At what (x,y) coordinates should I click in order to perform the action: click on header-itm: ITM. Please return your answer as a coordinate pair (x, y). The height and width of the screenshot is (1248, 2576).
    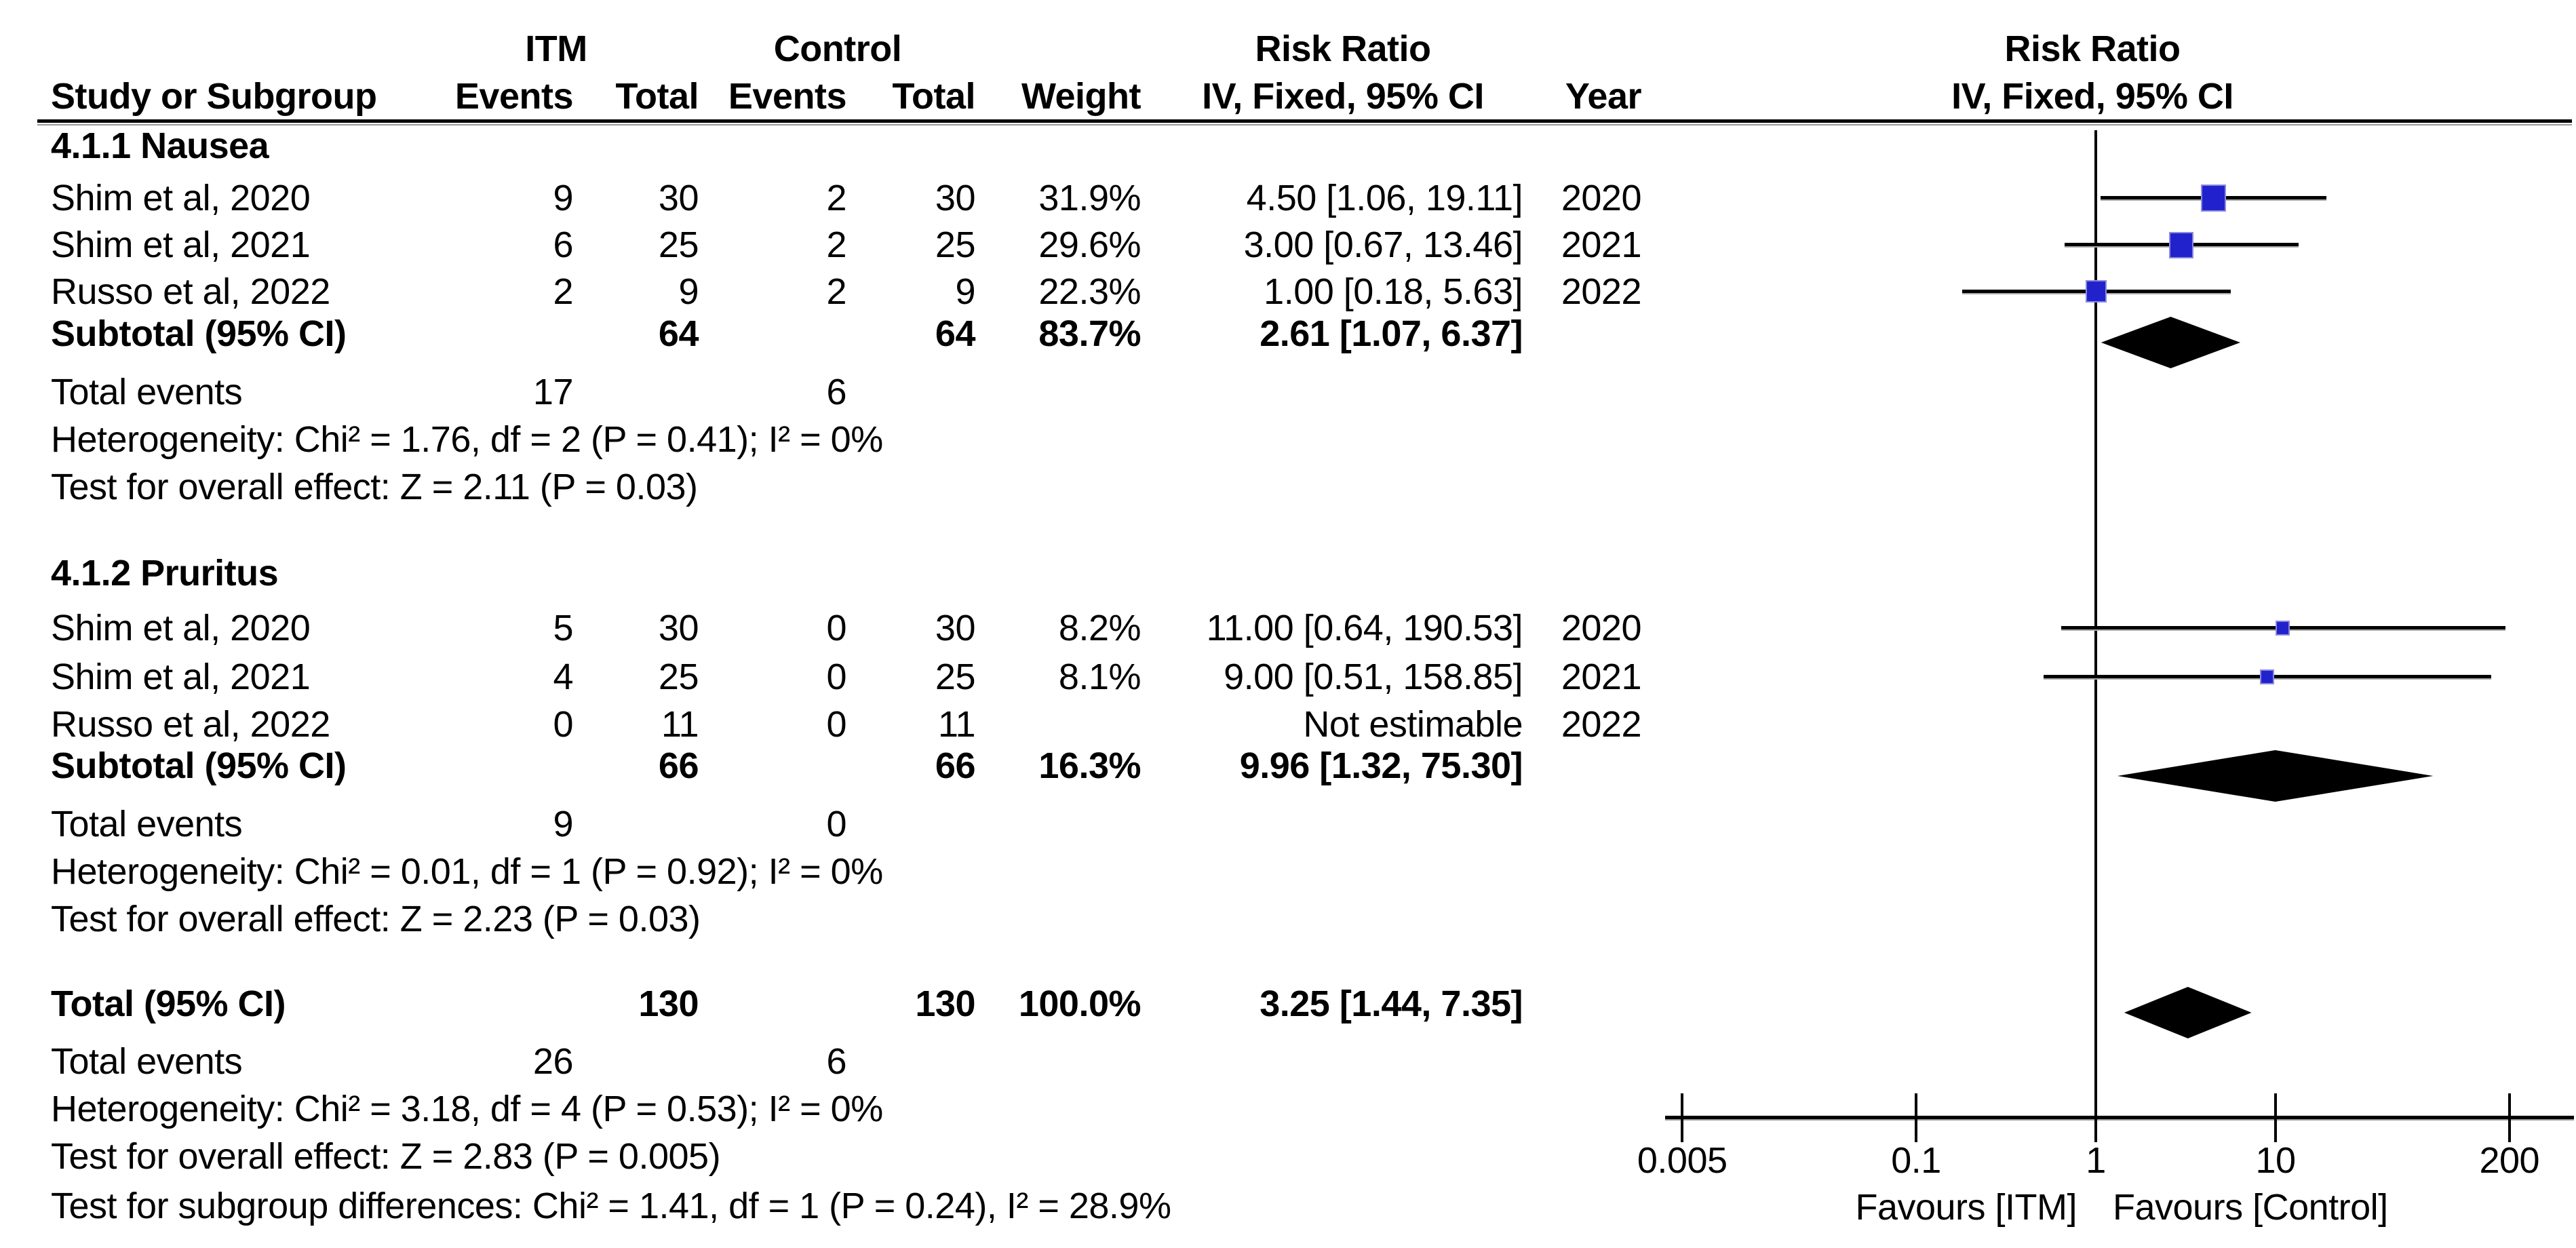
    Looking at the image, I should click on (556, 48).